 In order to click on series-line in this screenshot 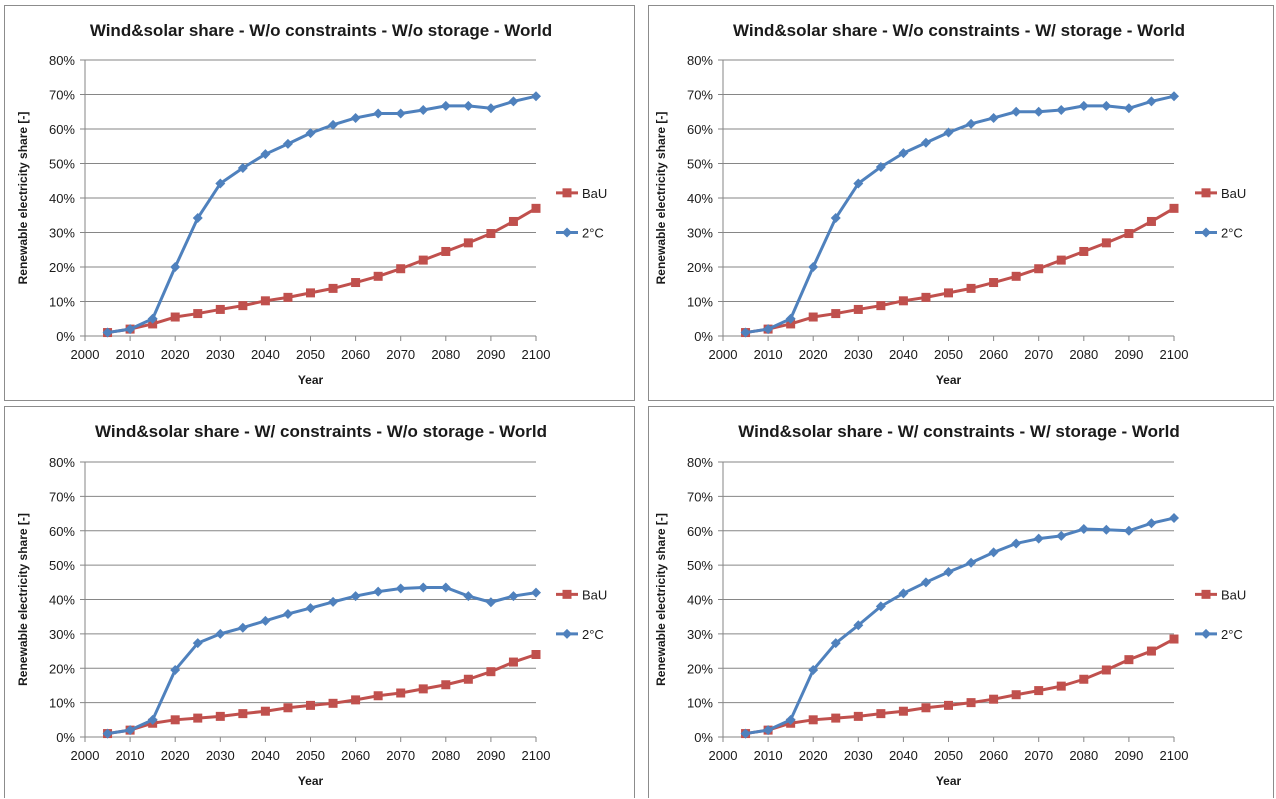, I will do `click(322, 214)`.